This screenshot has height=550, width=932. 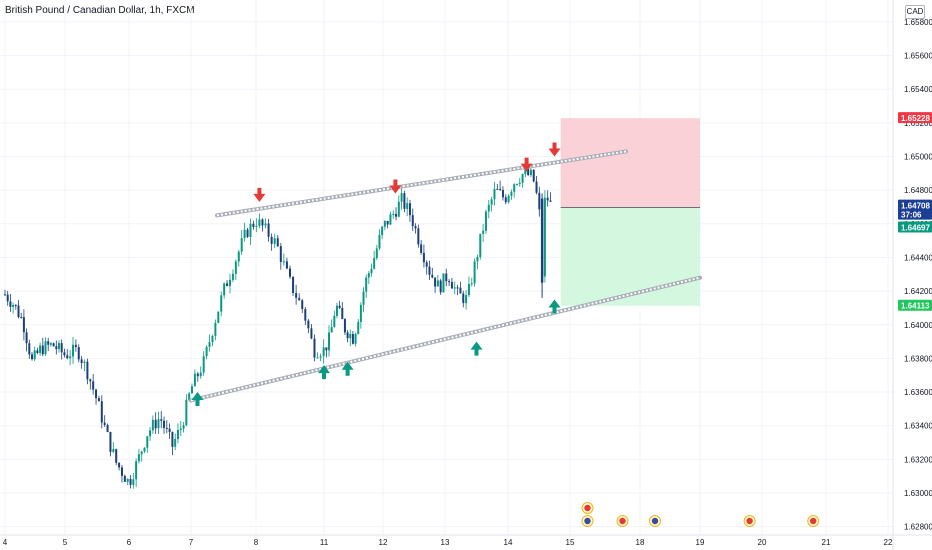 I want to click on current-price-label-timer: 37:06, so click(x=911, y=215).